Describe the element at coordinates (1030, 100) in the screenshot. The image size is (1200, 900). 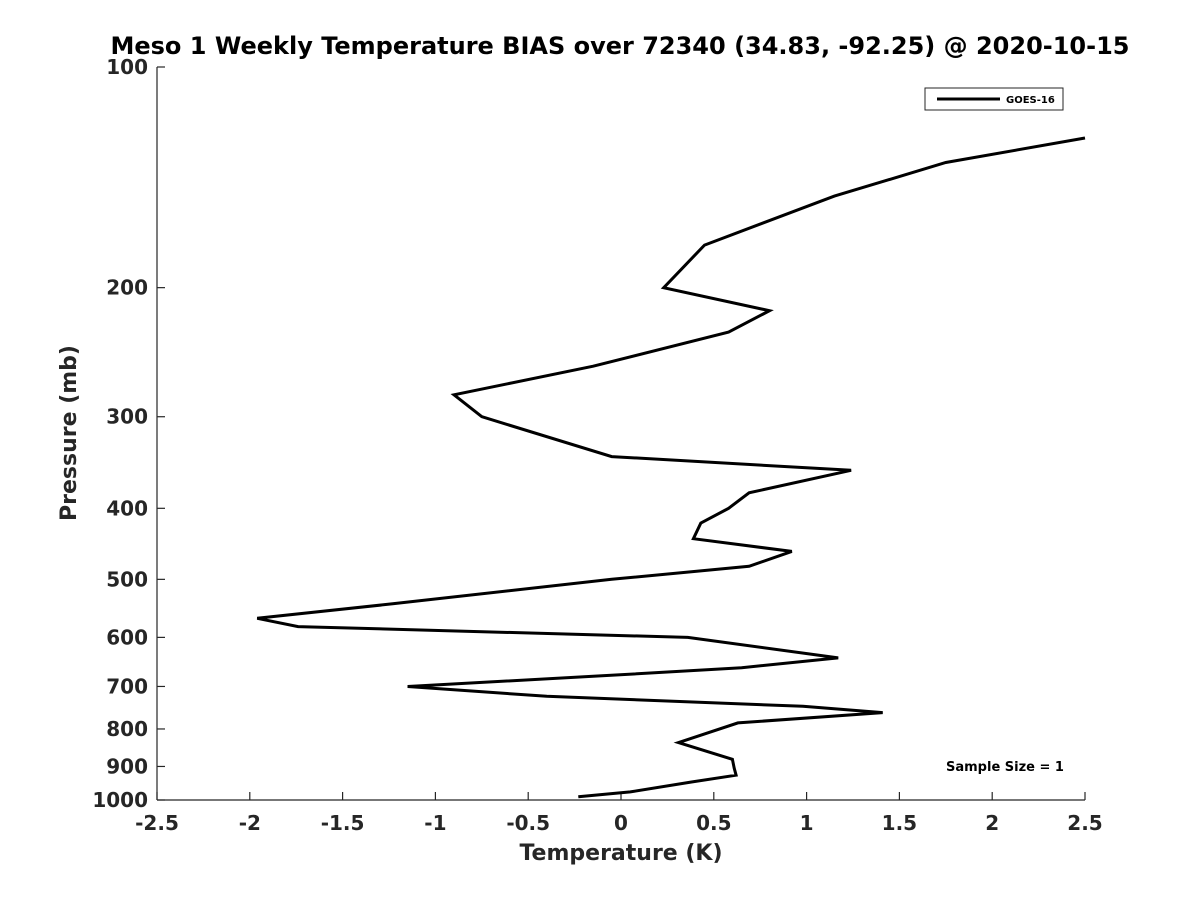
I see `legend-label-goes16: GOES-16` at that location.